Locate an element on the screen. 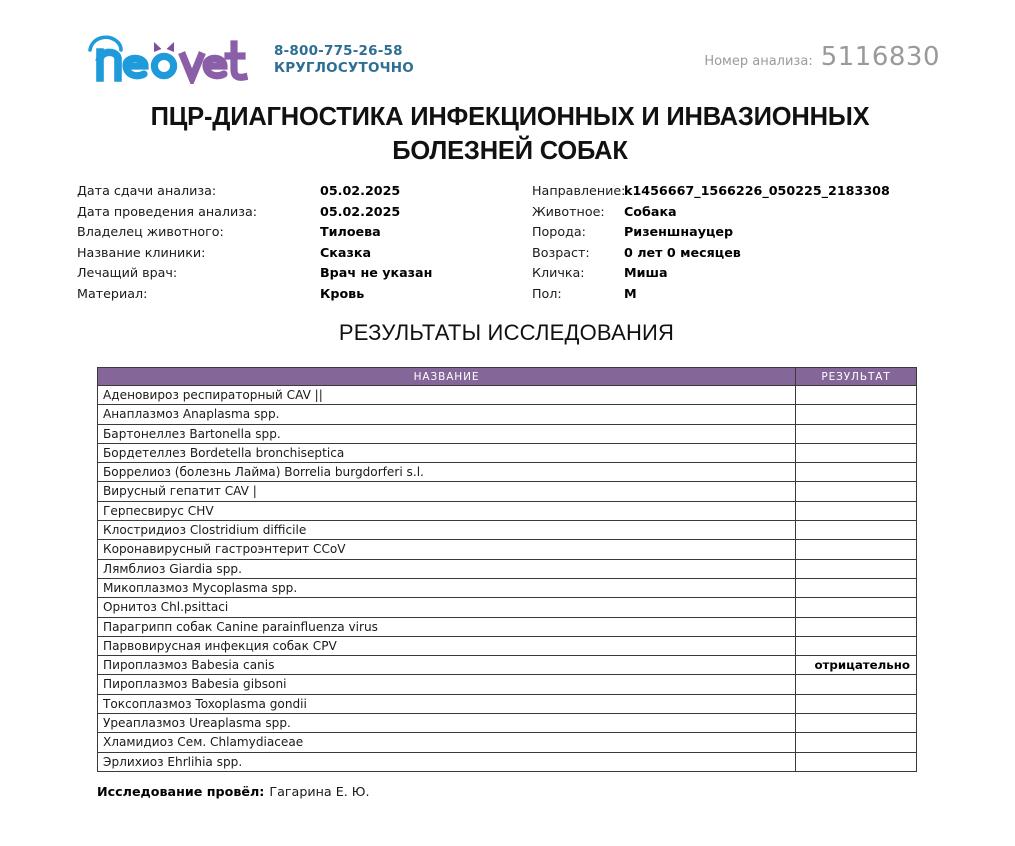  test-name-cell: Токсоплазмоз Toxoplasma gondii is located at coordinates (446, 704).